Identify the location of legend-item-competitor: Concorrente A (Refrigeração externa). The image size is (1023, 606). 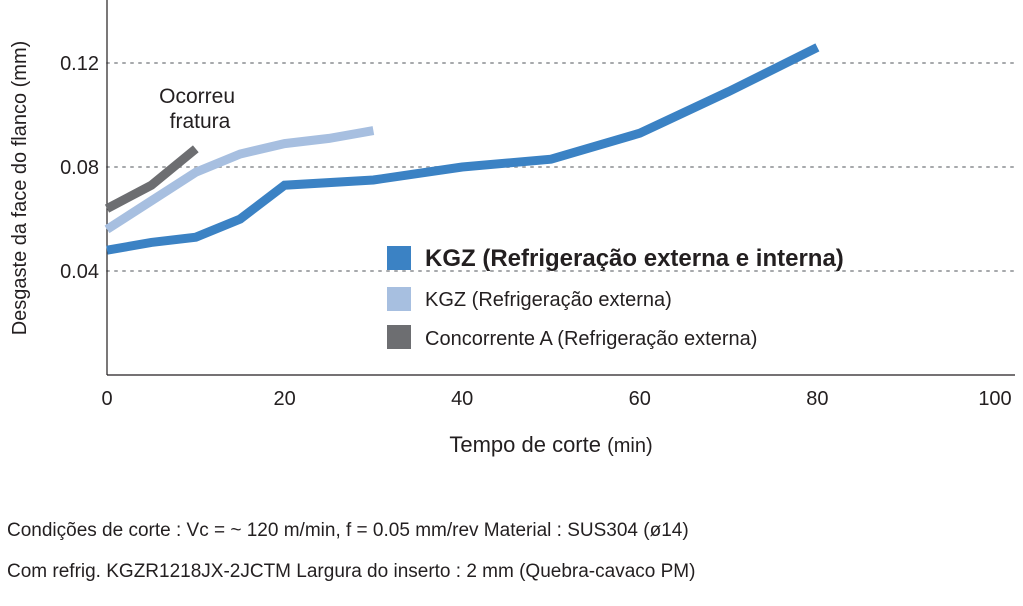
(572, 337).